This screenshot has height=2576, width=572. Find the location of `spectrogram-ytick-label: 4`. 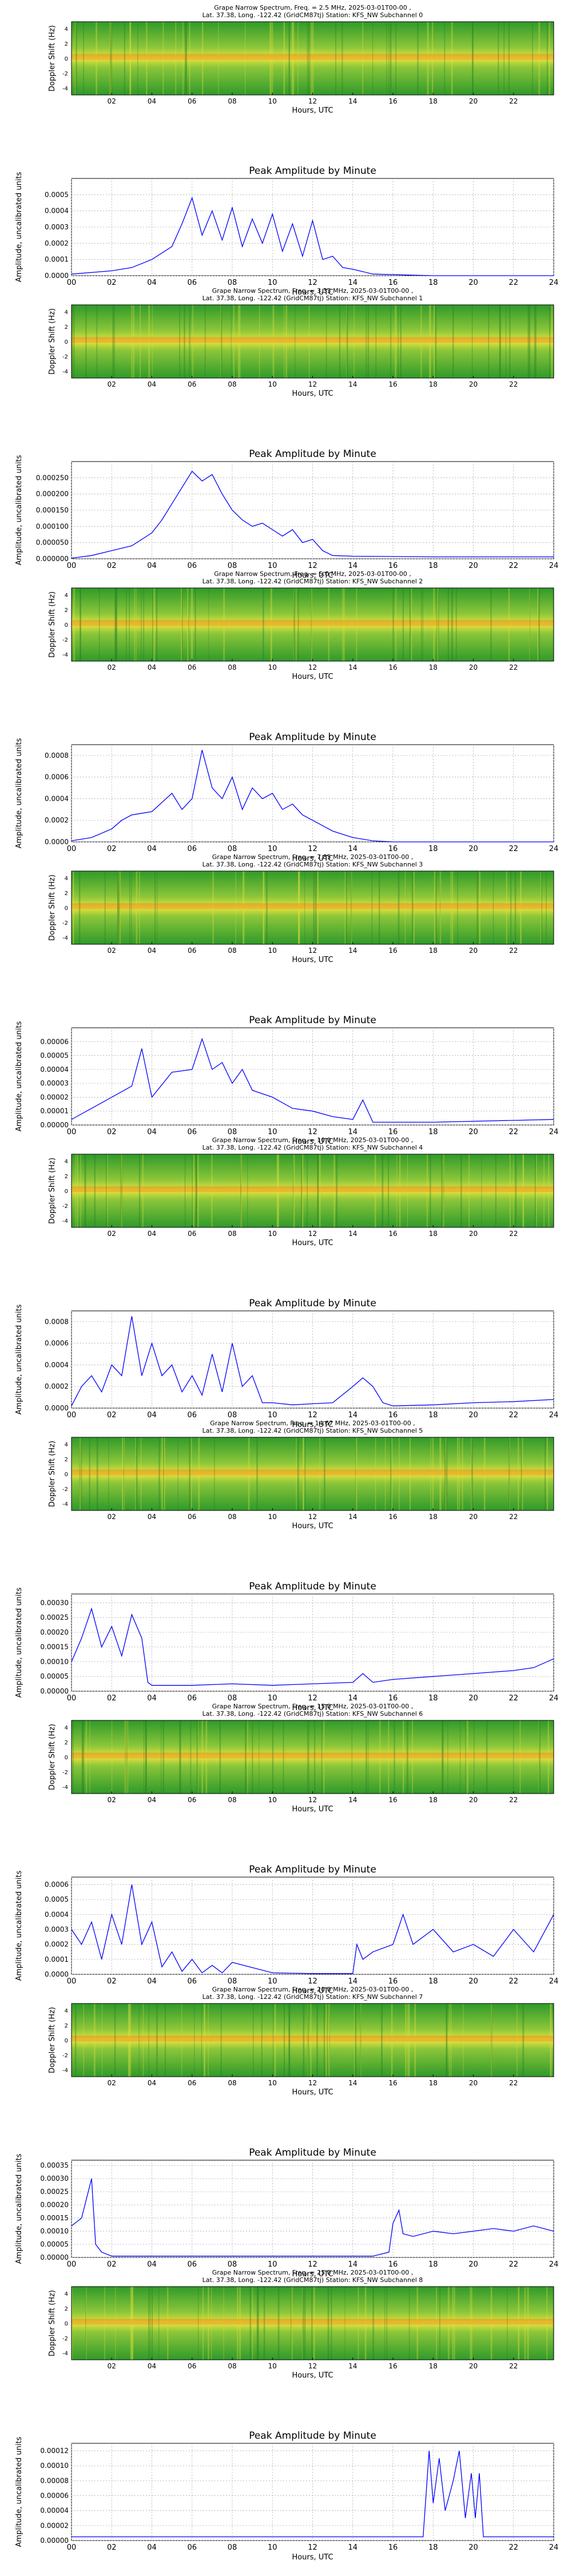

spectrogram-ytick-label: 4 is located at coordinates (66, 2294).